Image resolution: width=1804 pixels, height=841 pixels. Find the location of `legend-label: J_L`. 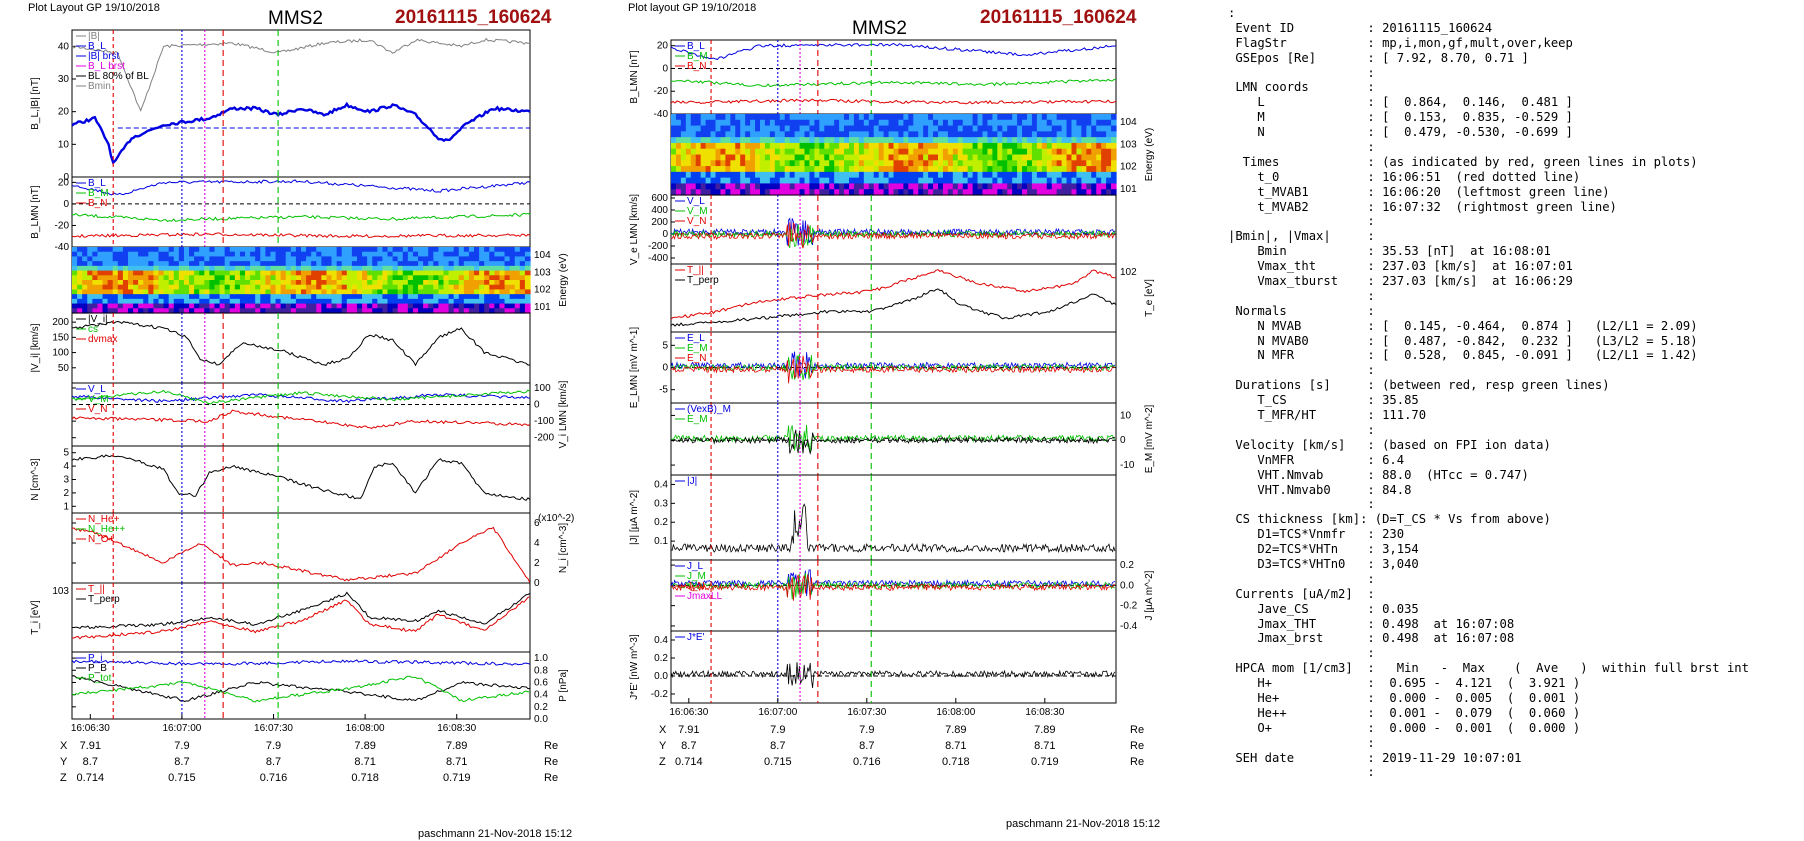

legend-label: J_L is located at coordinates (695, 566).